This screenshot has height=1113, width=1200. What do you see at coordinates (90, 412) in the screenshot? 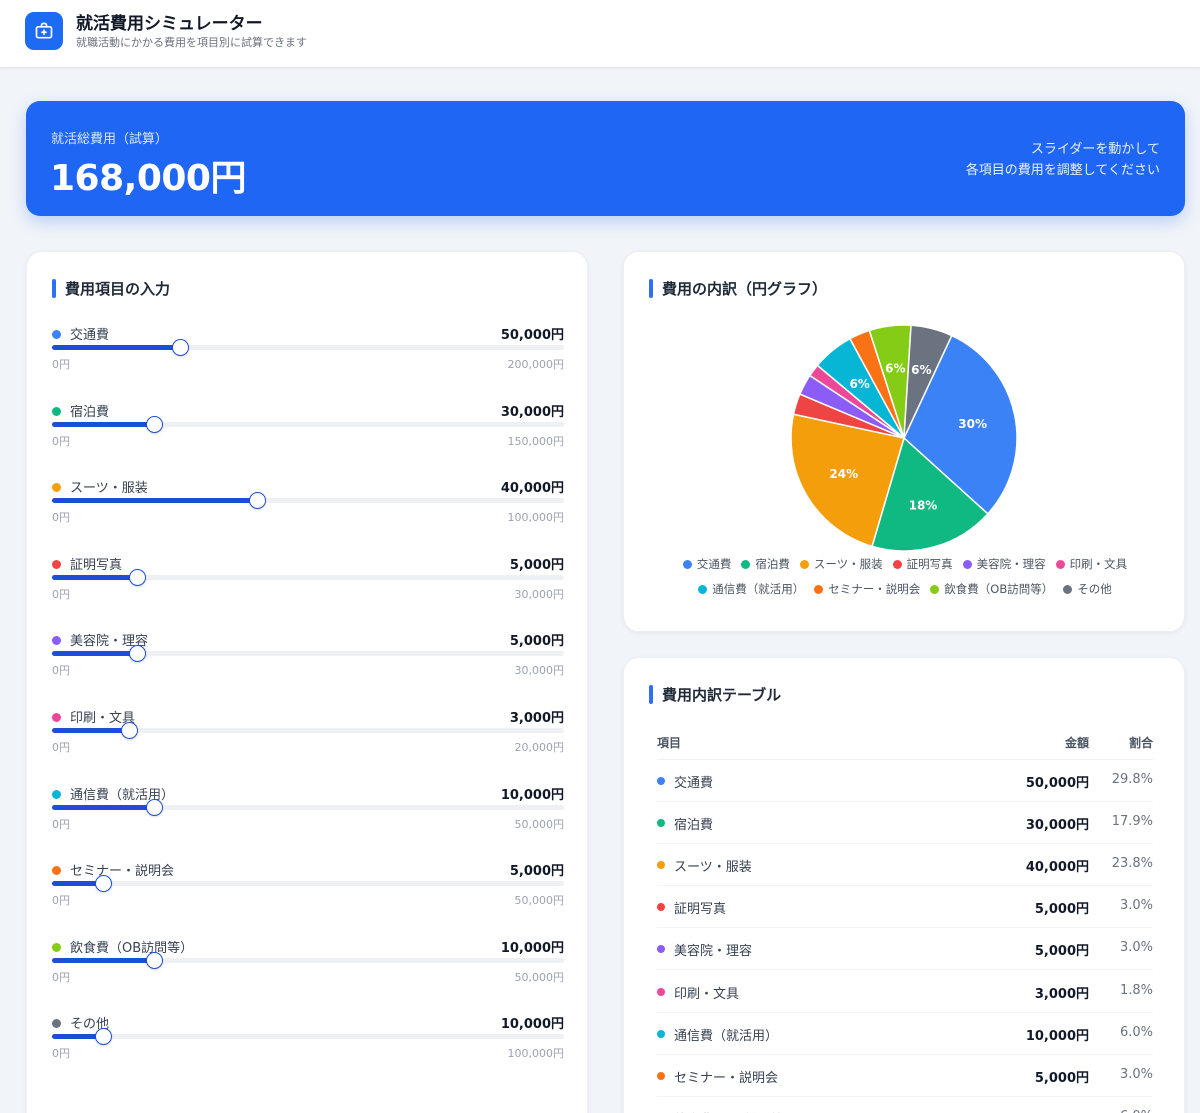
I see `slider-label: 宿泊費` at bounding box center [90, 412].